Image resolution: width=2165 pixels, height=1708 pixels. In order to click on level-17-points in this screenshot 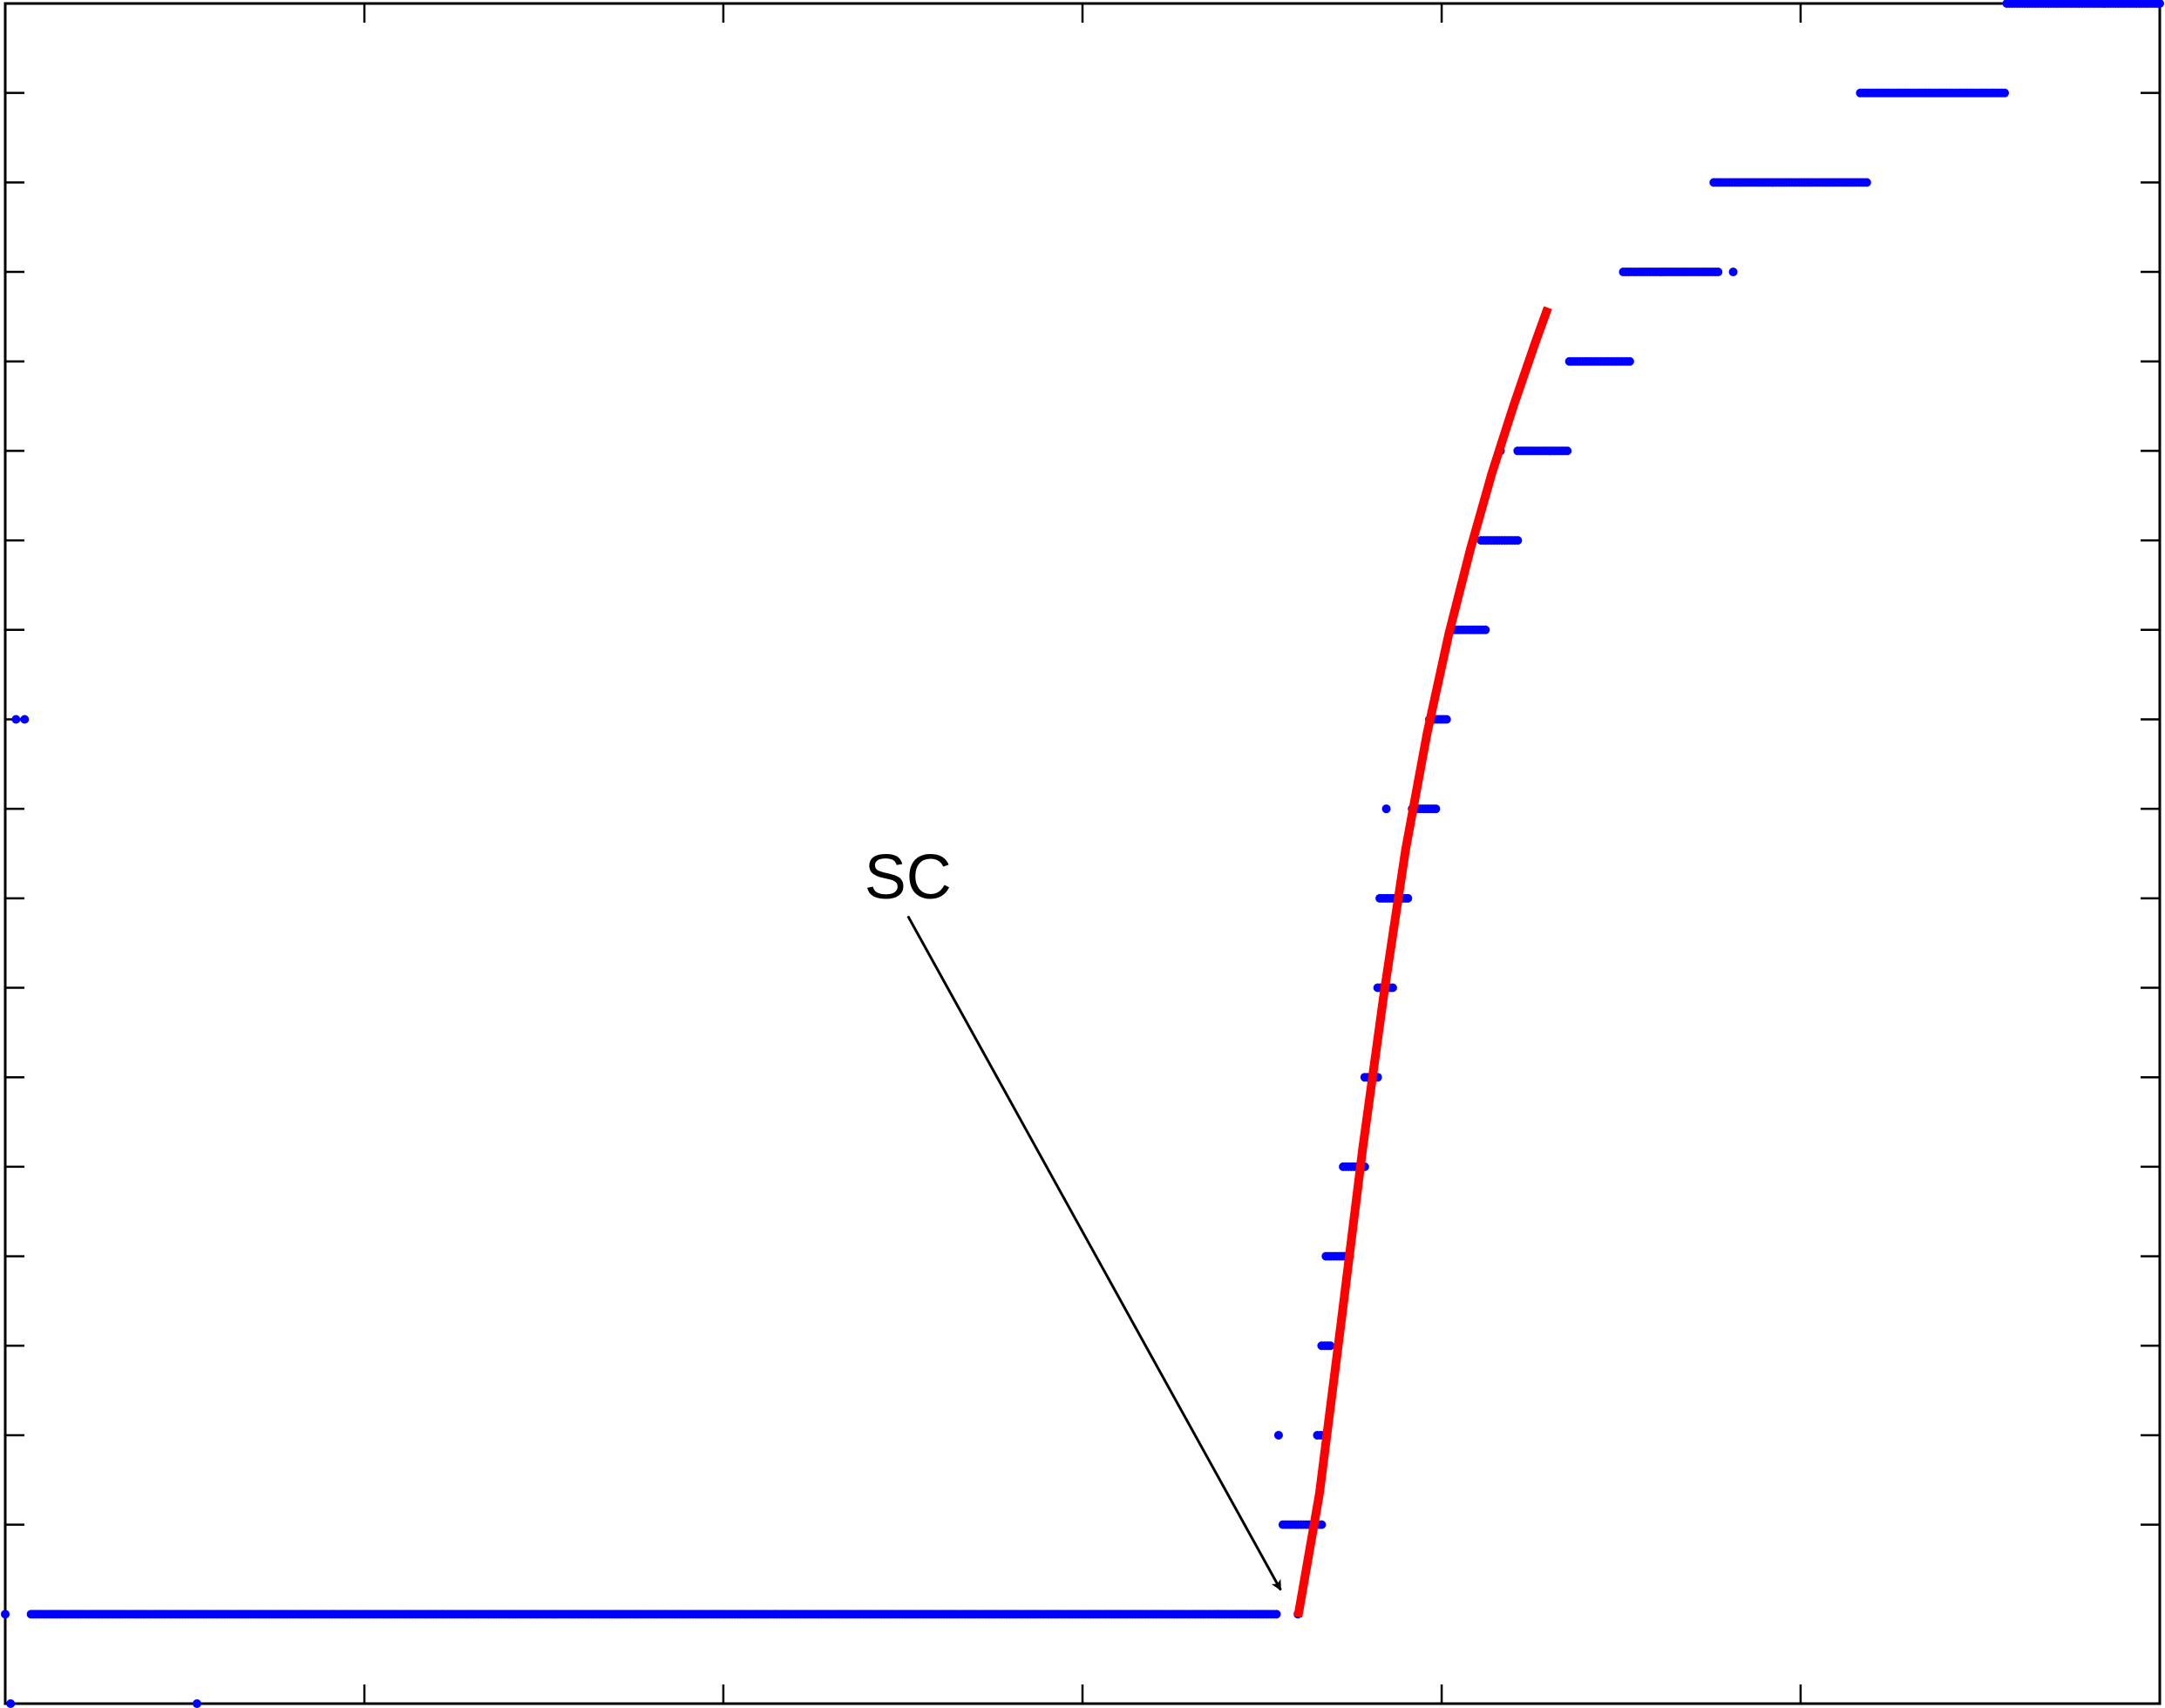, I will do `click(1790, 182)`.